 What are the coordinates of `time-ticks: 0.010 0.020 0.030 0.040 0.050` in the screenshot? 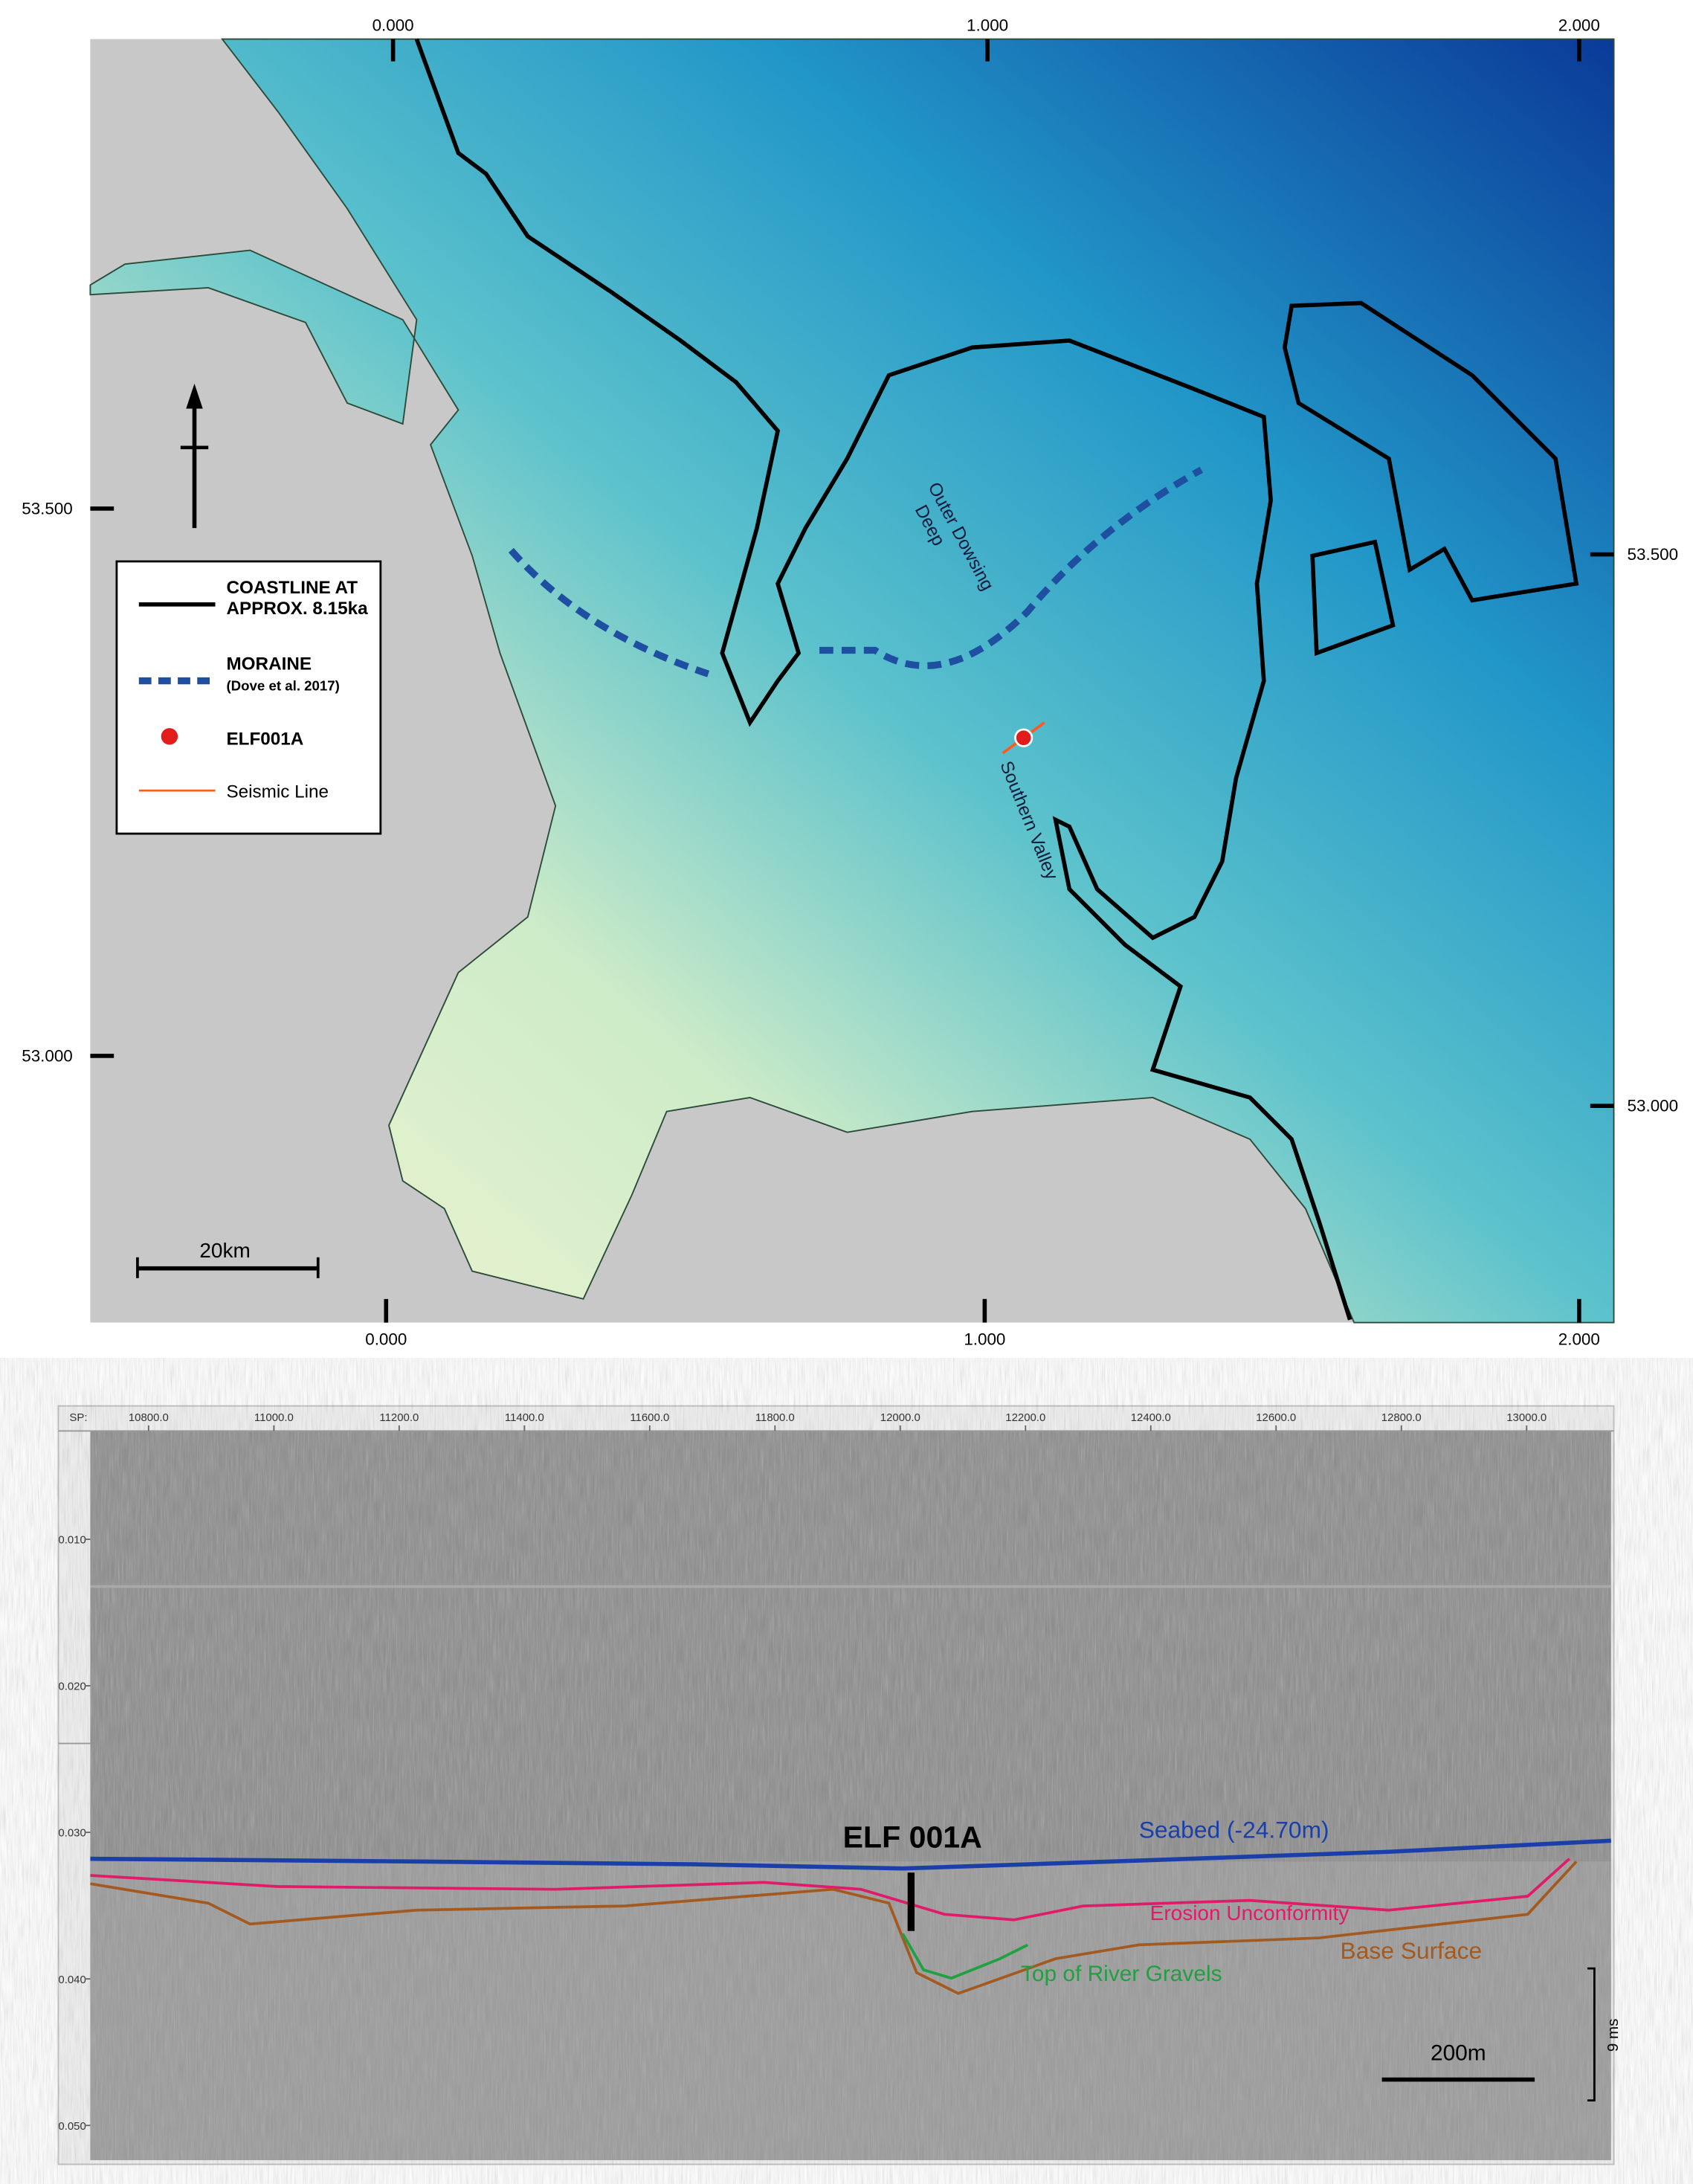 It's located at (74, 1833).